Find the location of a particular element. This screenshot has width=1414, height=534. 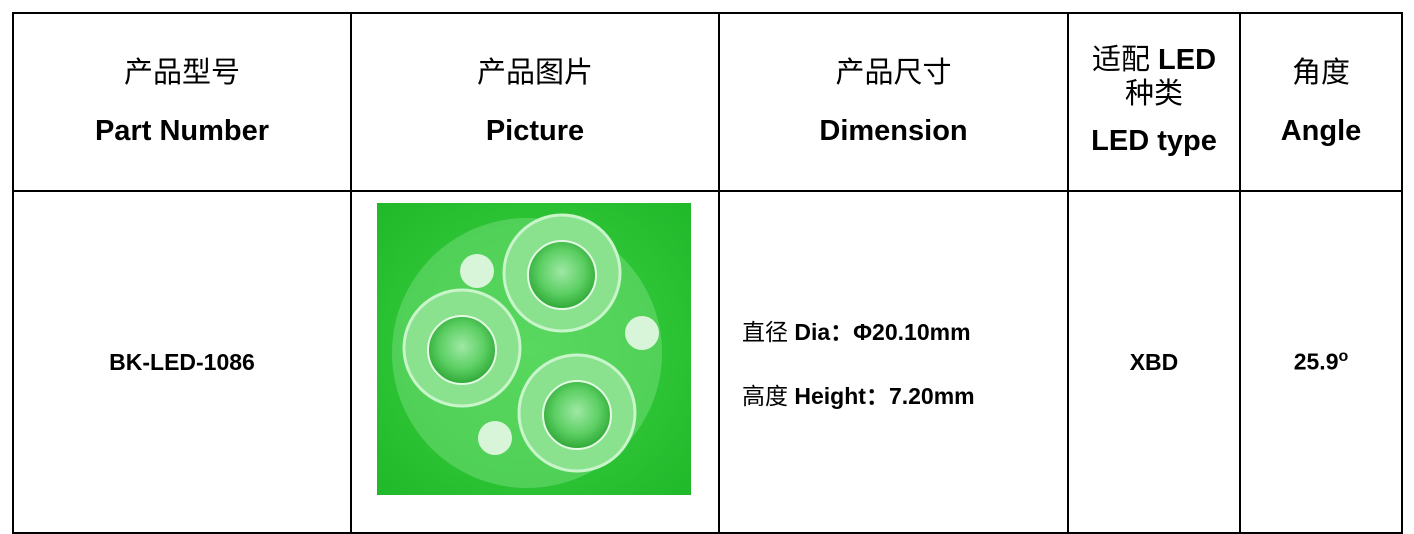

header-zh: 产品尺寸 is located at coordinates (893, 73).